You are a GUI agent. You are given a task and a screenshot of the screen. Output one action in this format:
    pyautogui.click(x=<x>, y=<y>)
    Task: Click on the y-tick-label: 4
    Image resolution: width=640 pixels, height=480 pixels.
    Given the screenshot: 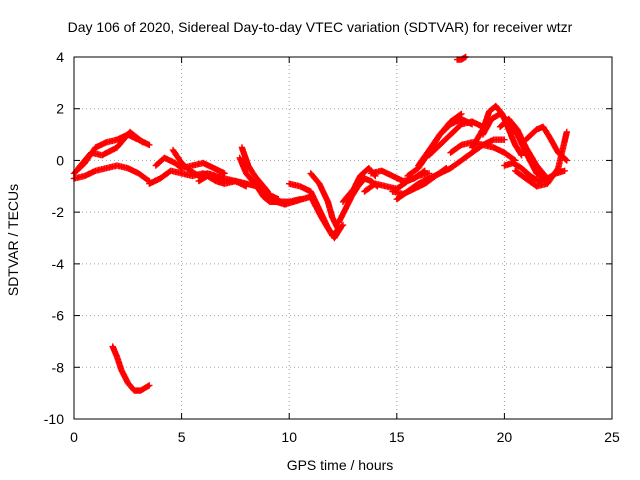 What is the action you would take?
    pyautogui.click(x=60, y=57)
    